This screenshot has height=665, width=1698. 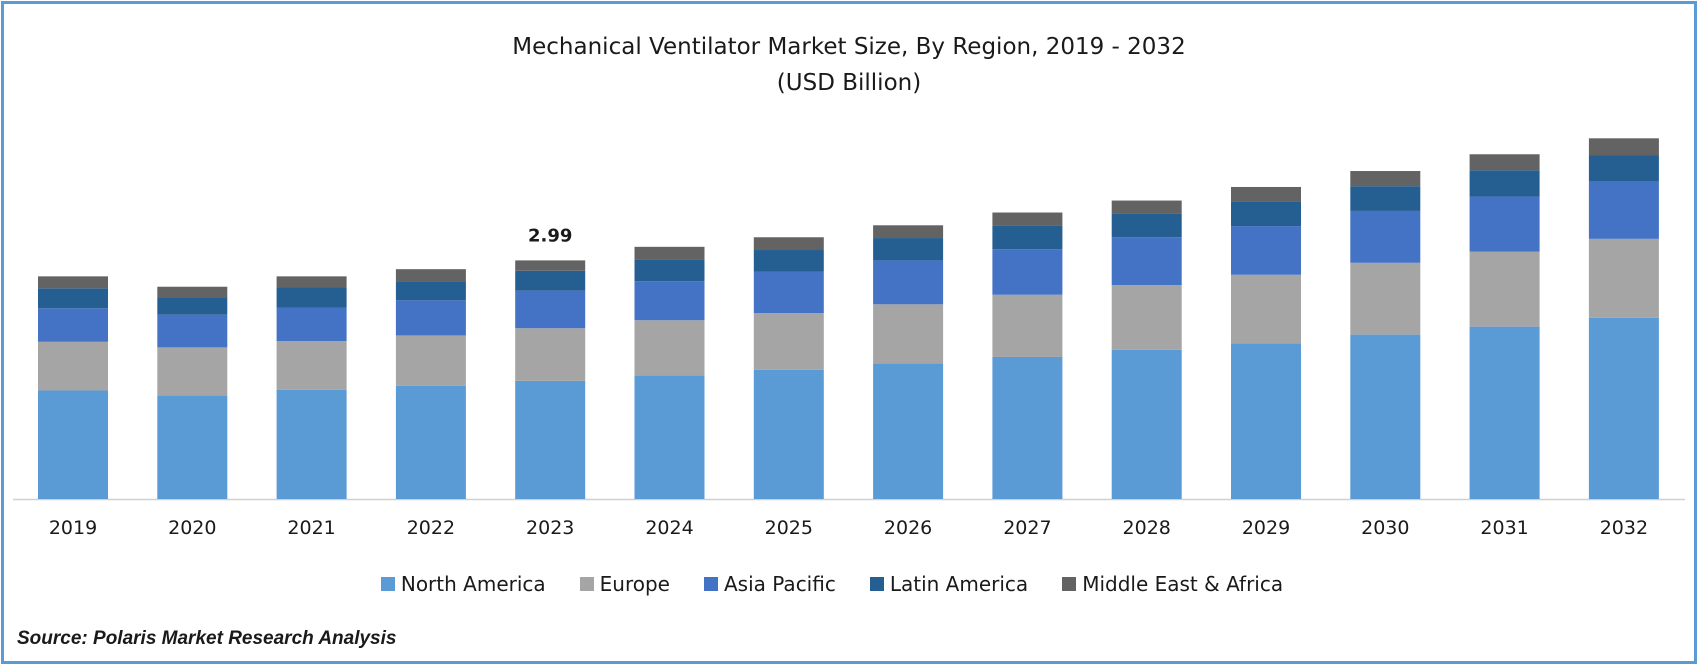 I want to click on bar-latin-america-2029, so click(x=1266, y=214).